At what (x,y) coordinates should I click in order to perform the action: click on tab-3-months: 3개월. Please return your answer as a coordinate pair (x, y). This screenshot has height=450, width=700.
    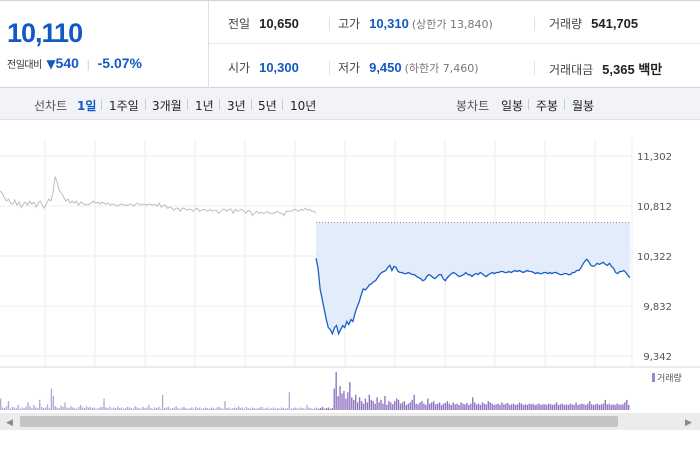
    Looking at the image, I should click on (167, 106).